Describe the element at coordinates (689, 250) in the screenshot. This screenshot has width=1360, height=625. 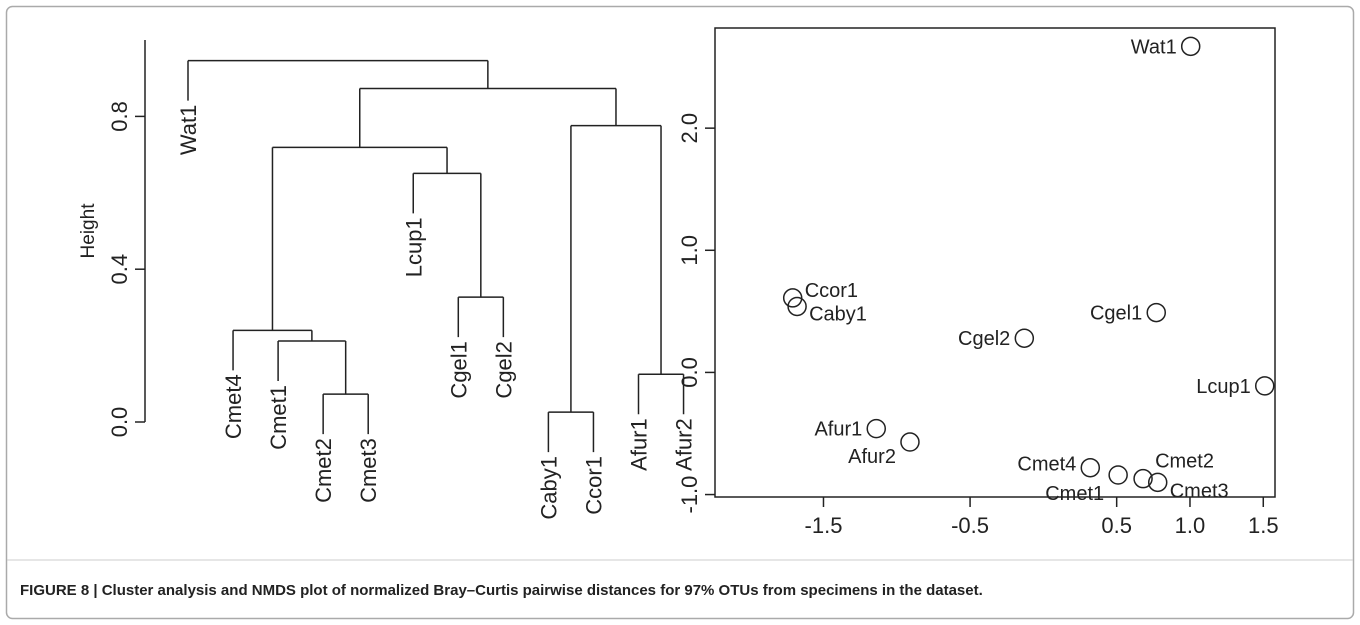
I see `y-tick-label: 1.0` at that location.